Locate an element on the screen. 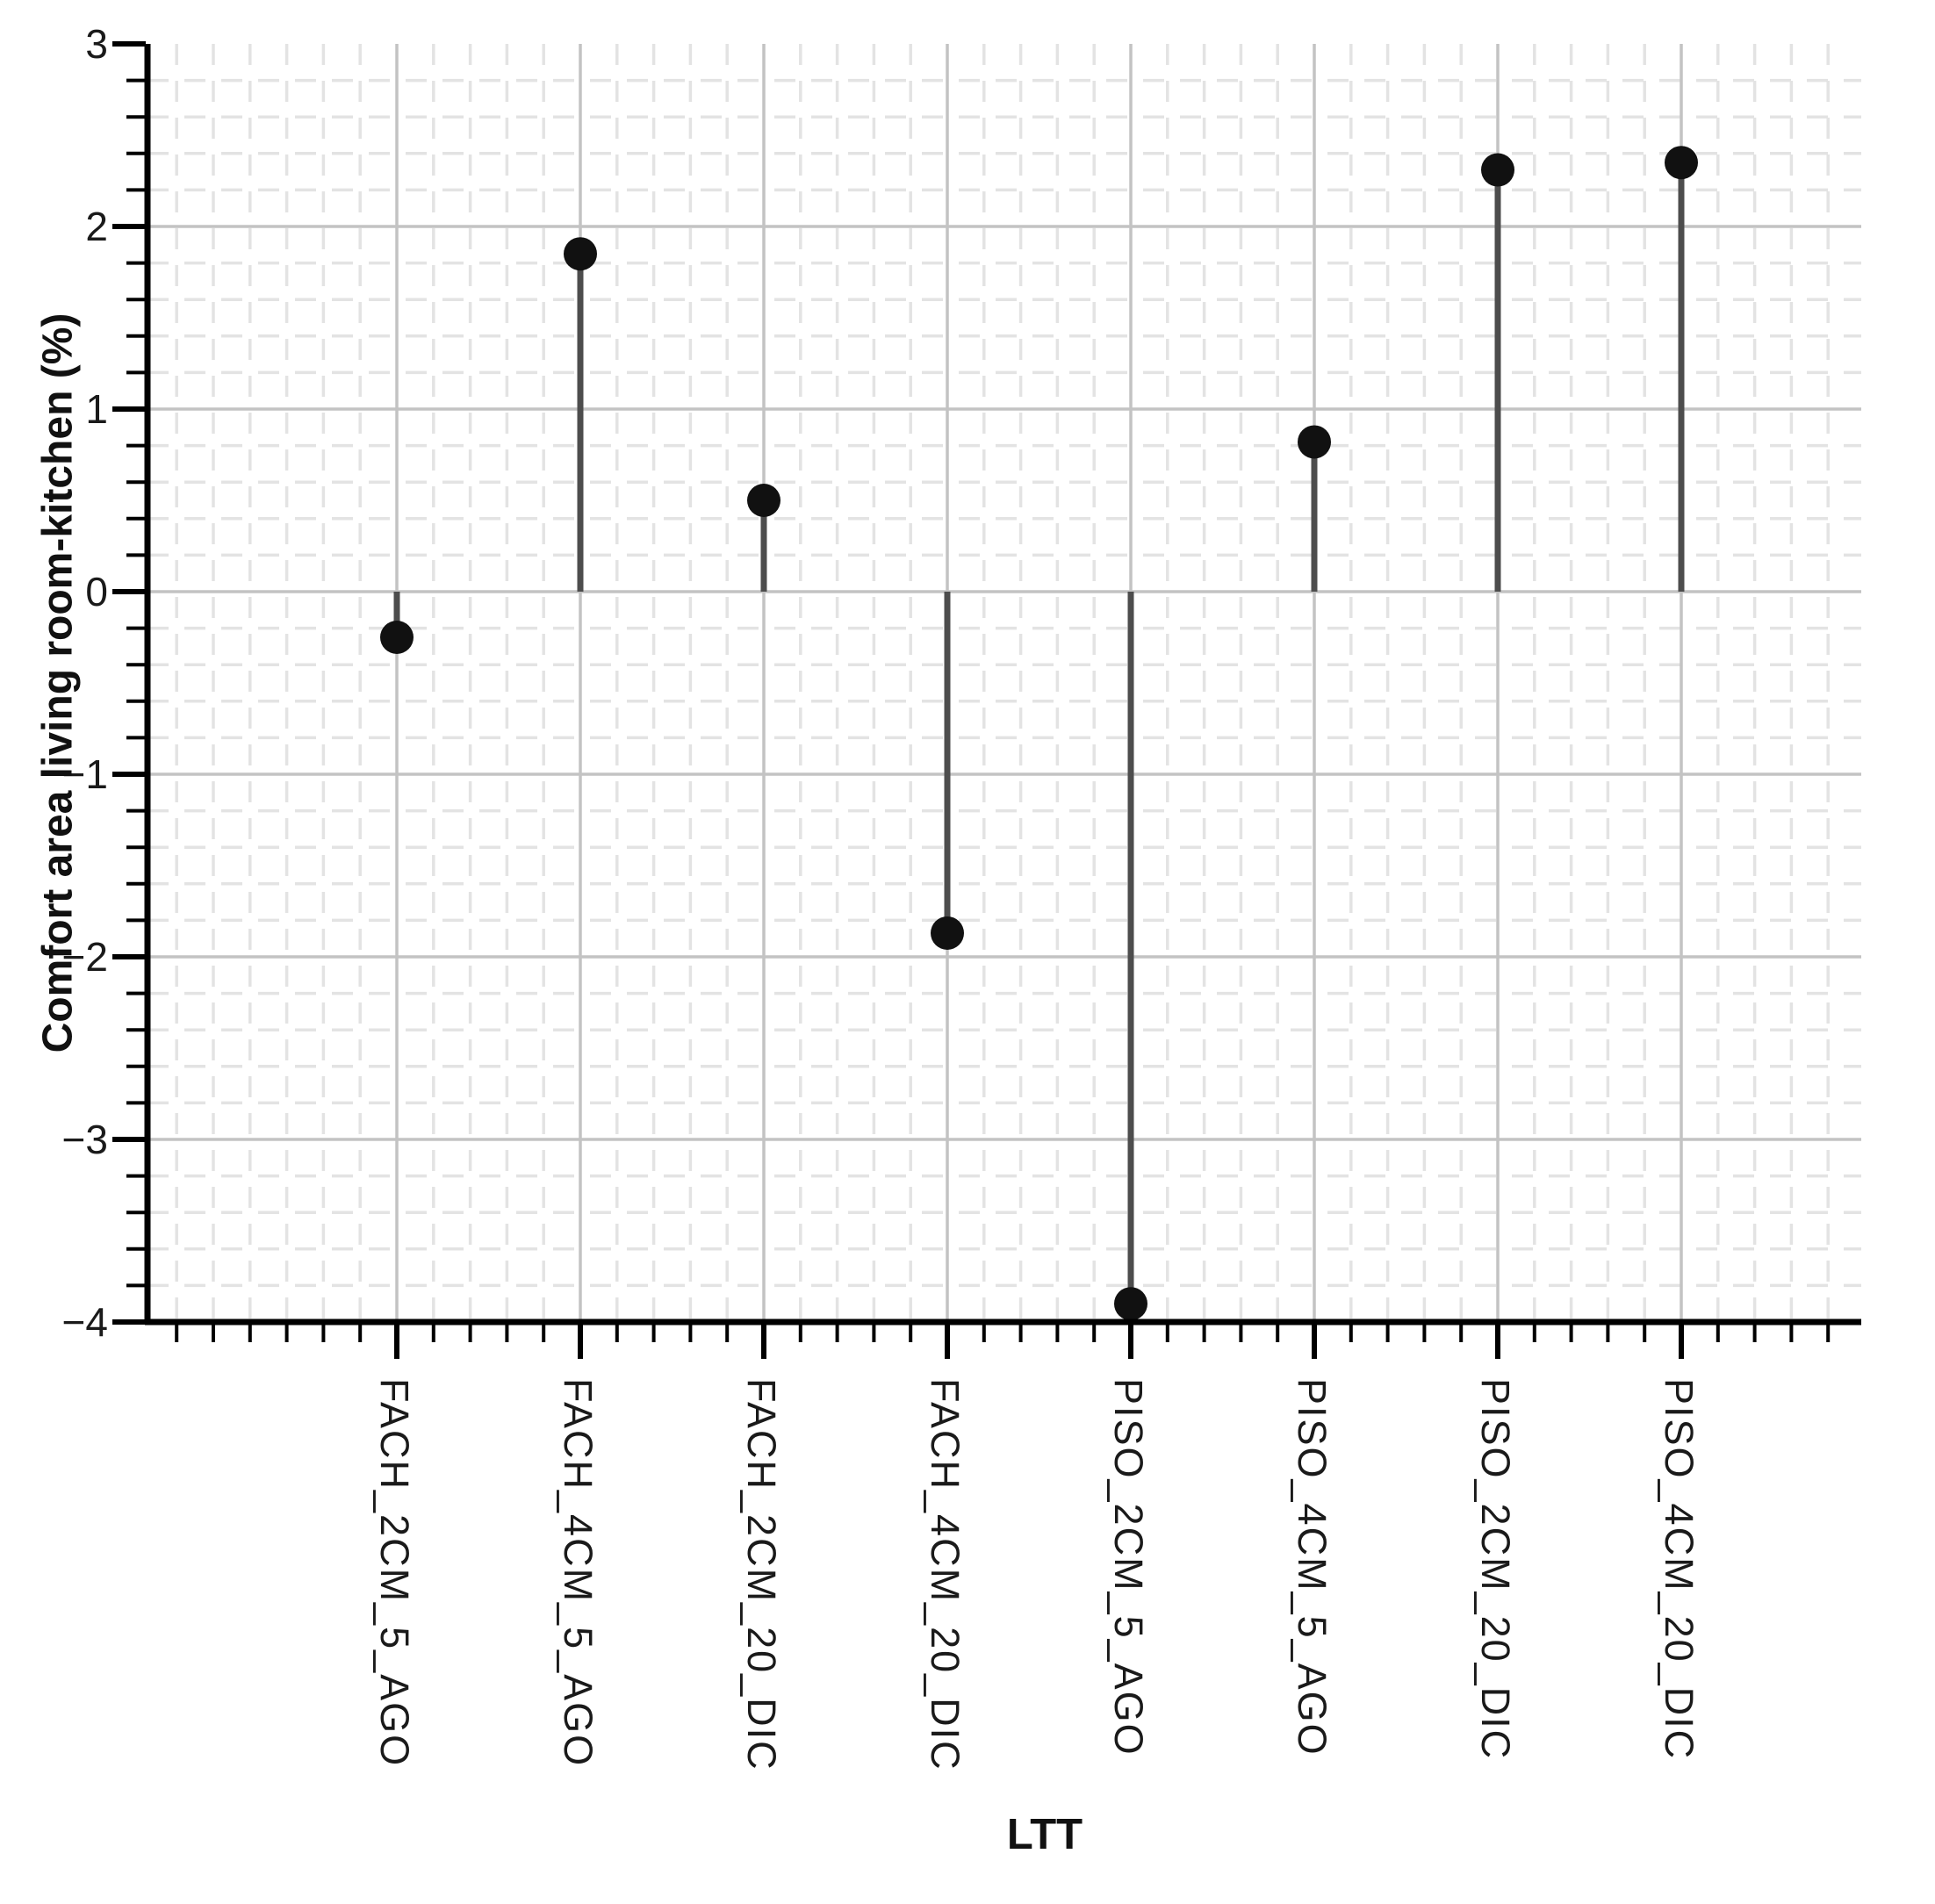 The image size is (1935, 1904). y-tick-label: 1 is located at coordinates (96, 409).